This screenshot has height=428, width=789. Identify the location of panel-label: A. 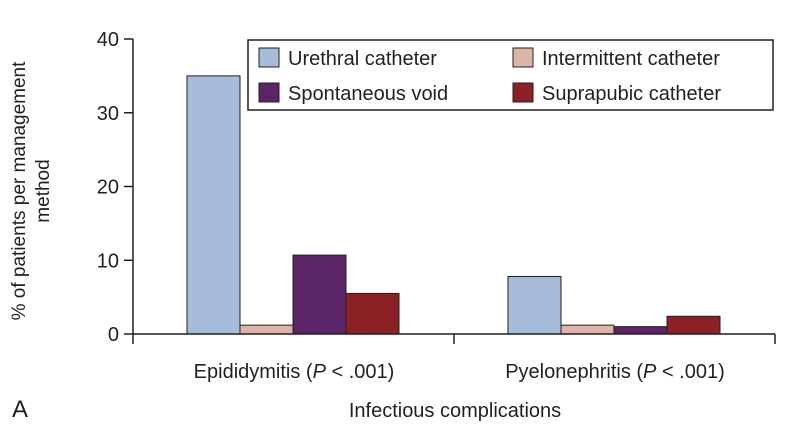
(20, 409).